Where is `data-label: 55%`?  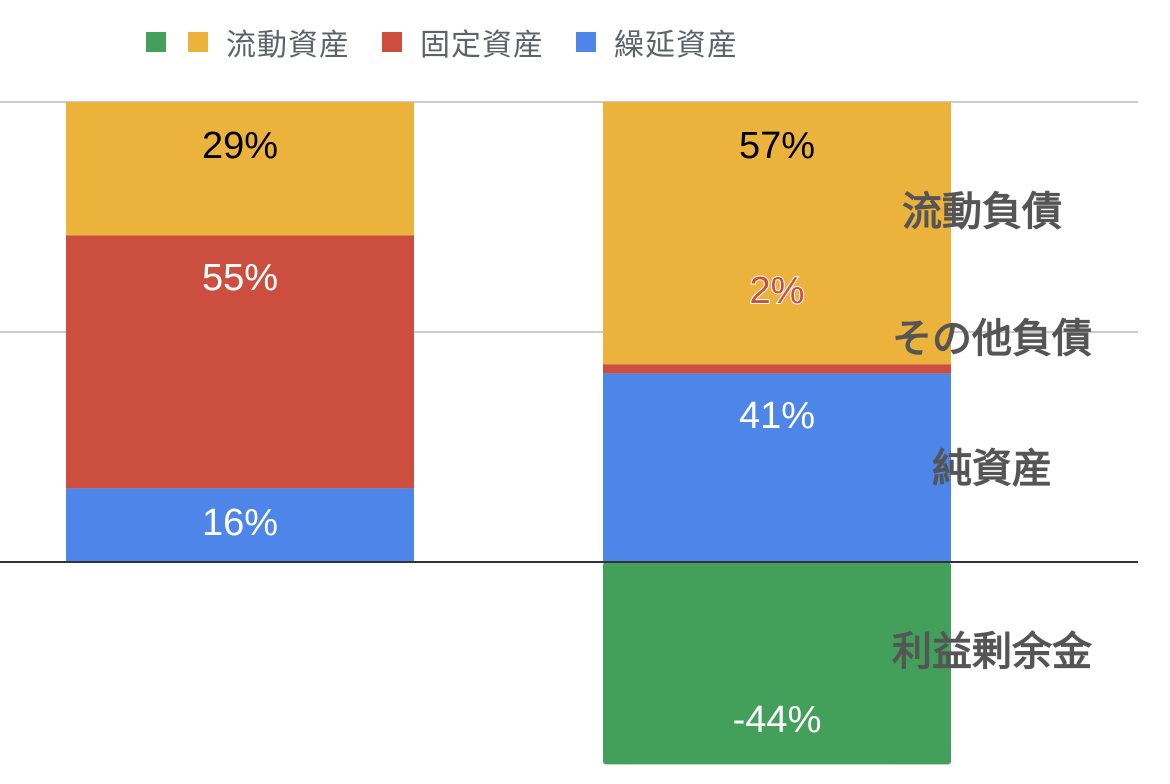
data-label: 55% is located at coordinates (240, 278).